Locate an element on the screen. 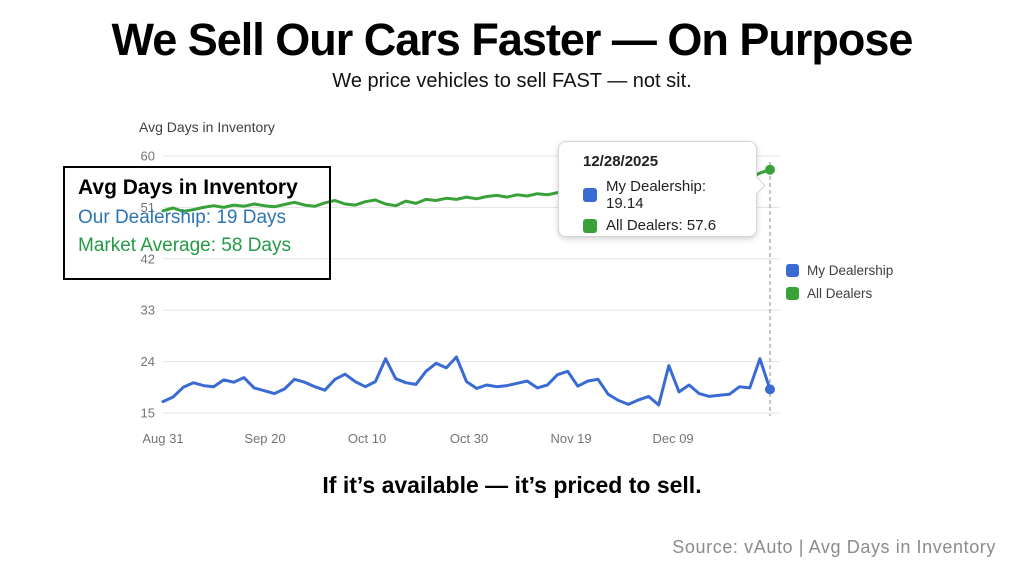  legend-label: All Dealers is located at coordinates (840, 293).